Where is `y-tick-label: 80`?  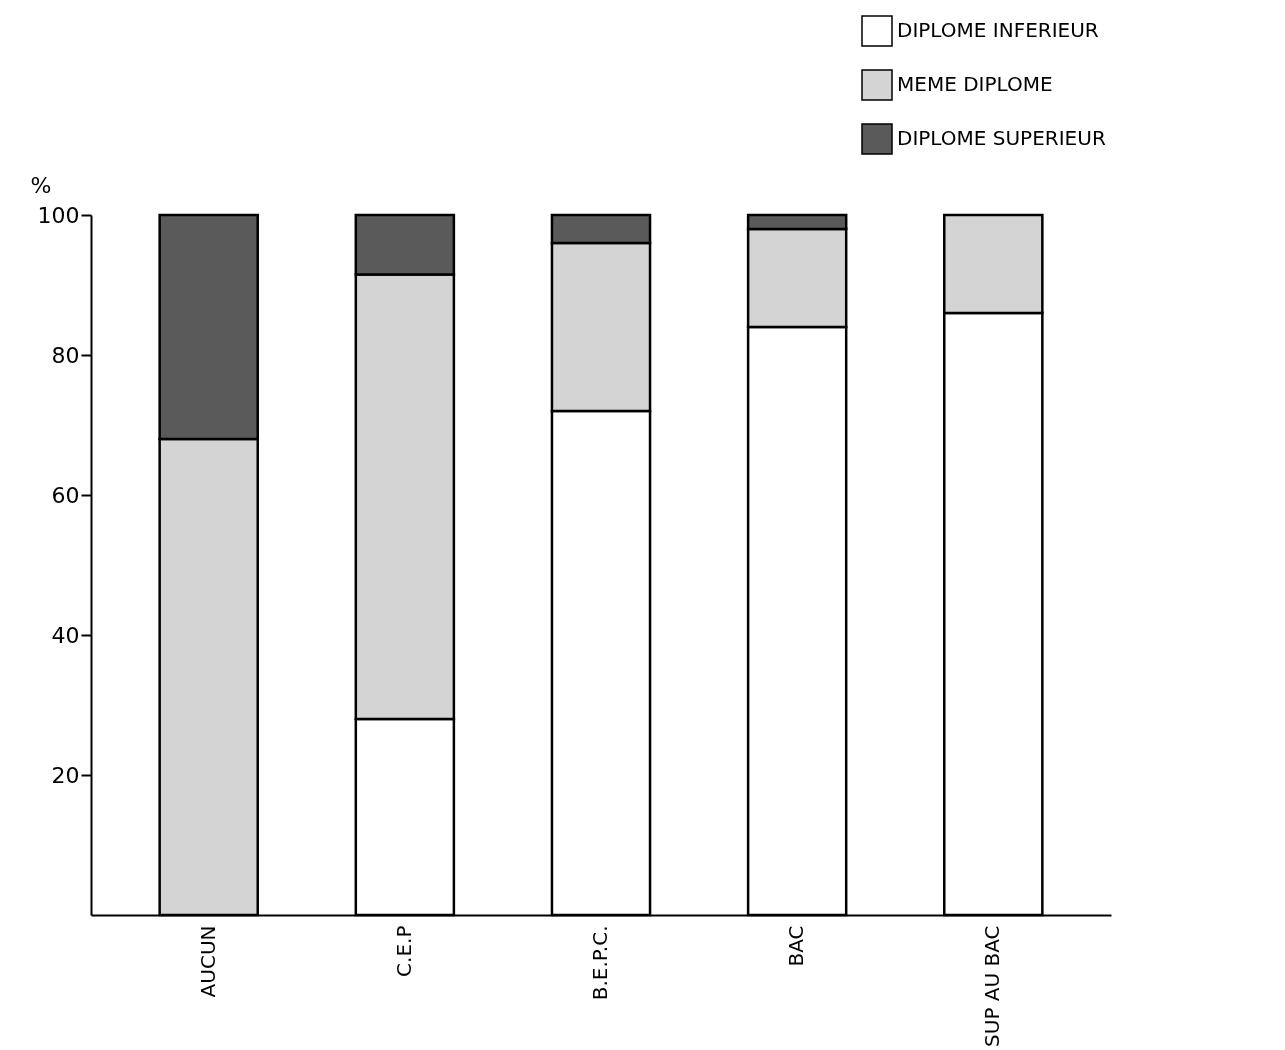
y-tick-label: 80 is located at coordinates (65, 355).